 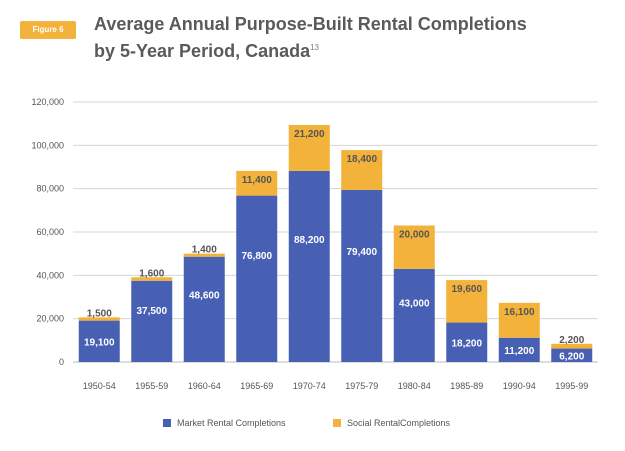 I want to click on x-tick-label: 1950-54, so click(x=99, y=386).